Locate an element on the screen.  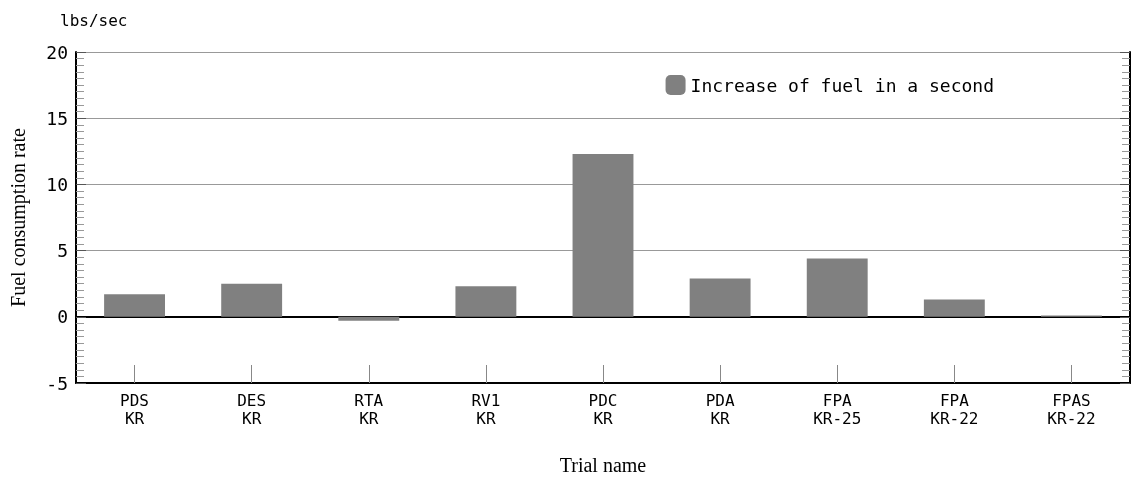
y-tick-label: 20 is located at coordinates (57, 52).